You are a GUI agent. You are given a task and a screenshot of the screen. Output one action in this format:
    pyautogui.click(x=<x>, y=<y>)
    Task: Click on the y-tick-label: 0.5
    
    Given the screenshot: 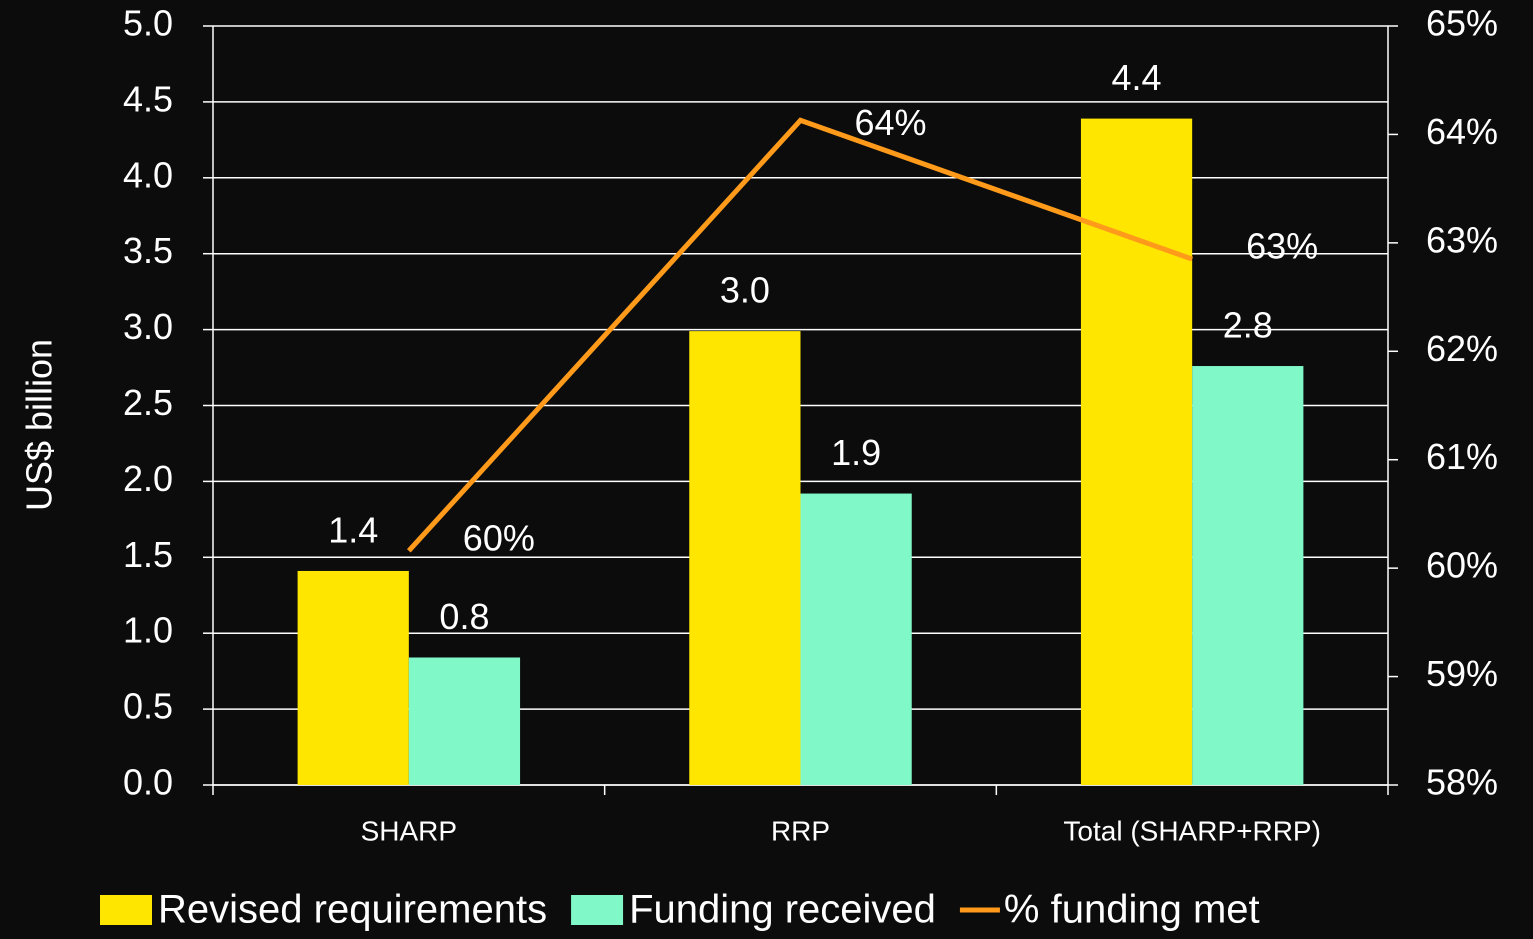 What is the action you would take?
    pyautogui.click(x=148, y=706)
    